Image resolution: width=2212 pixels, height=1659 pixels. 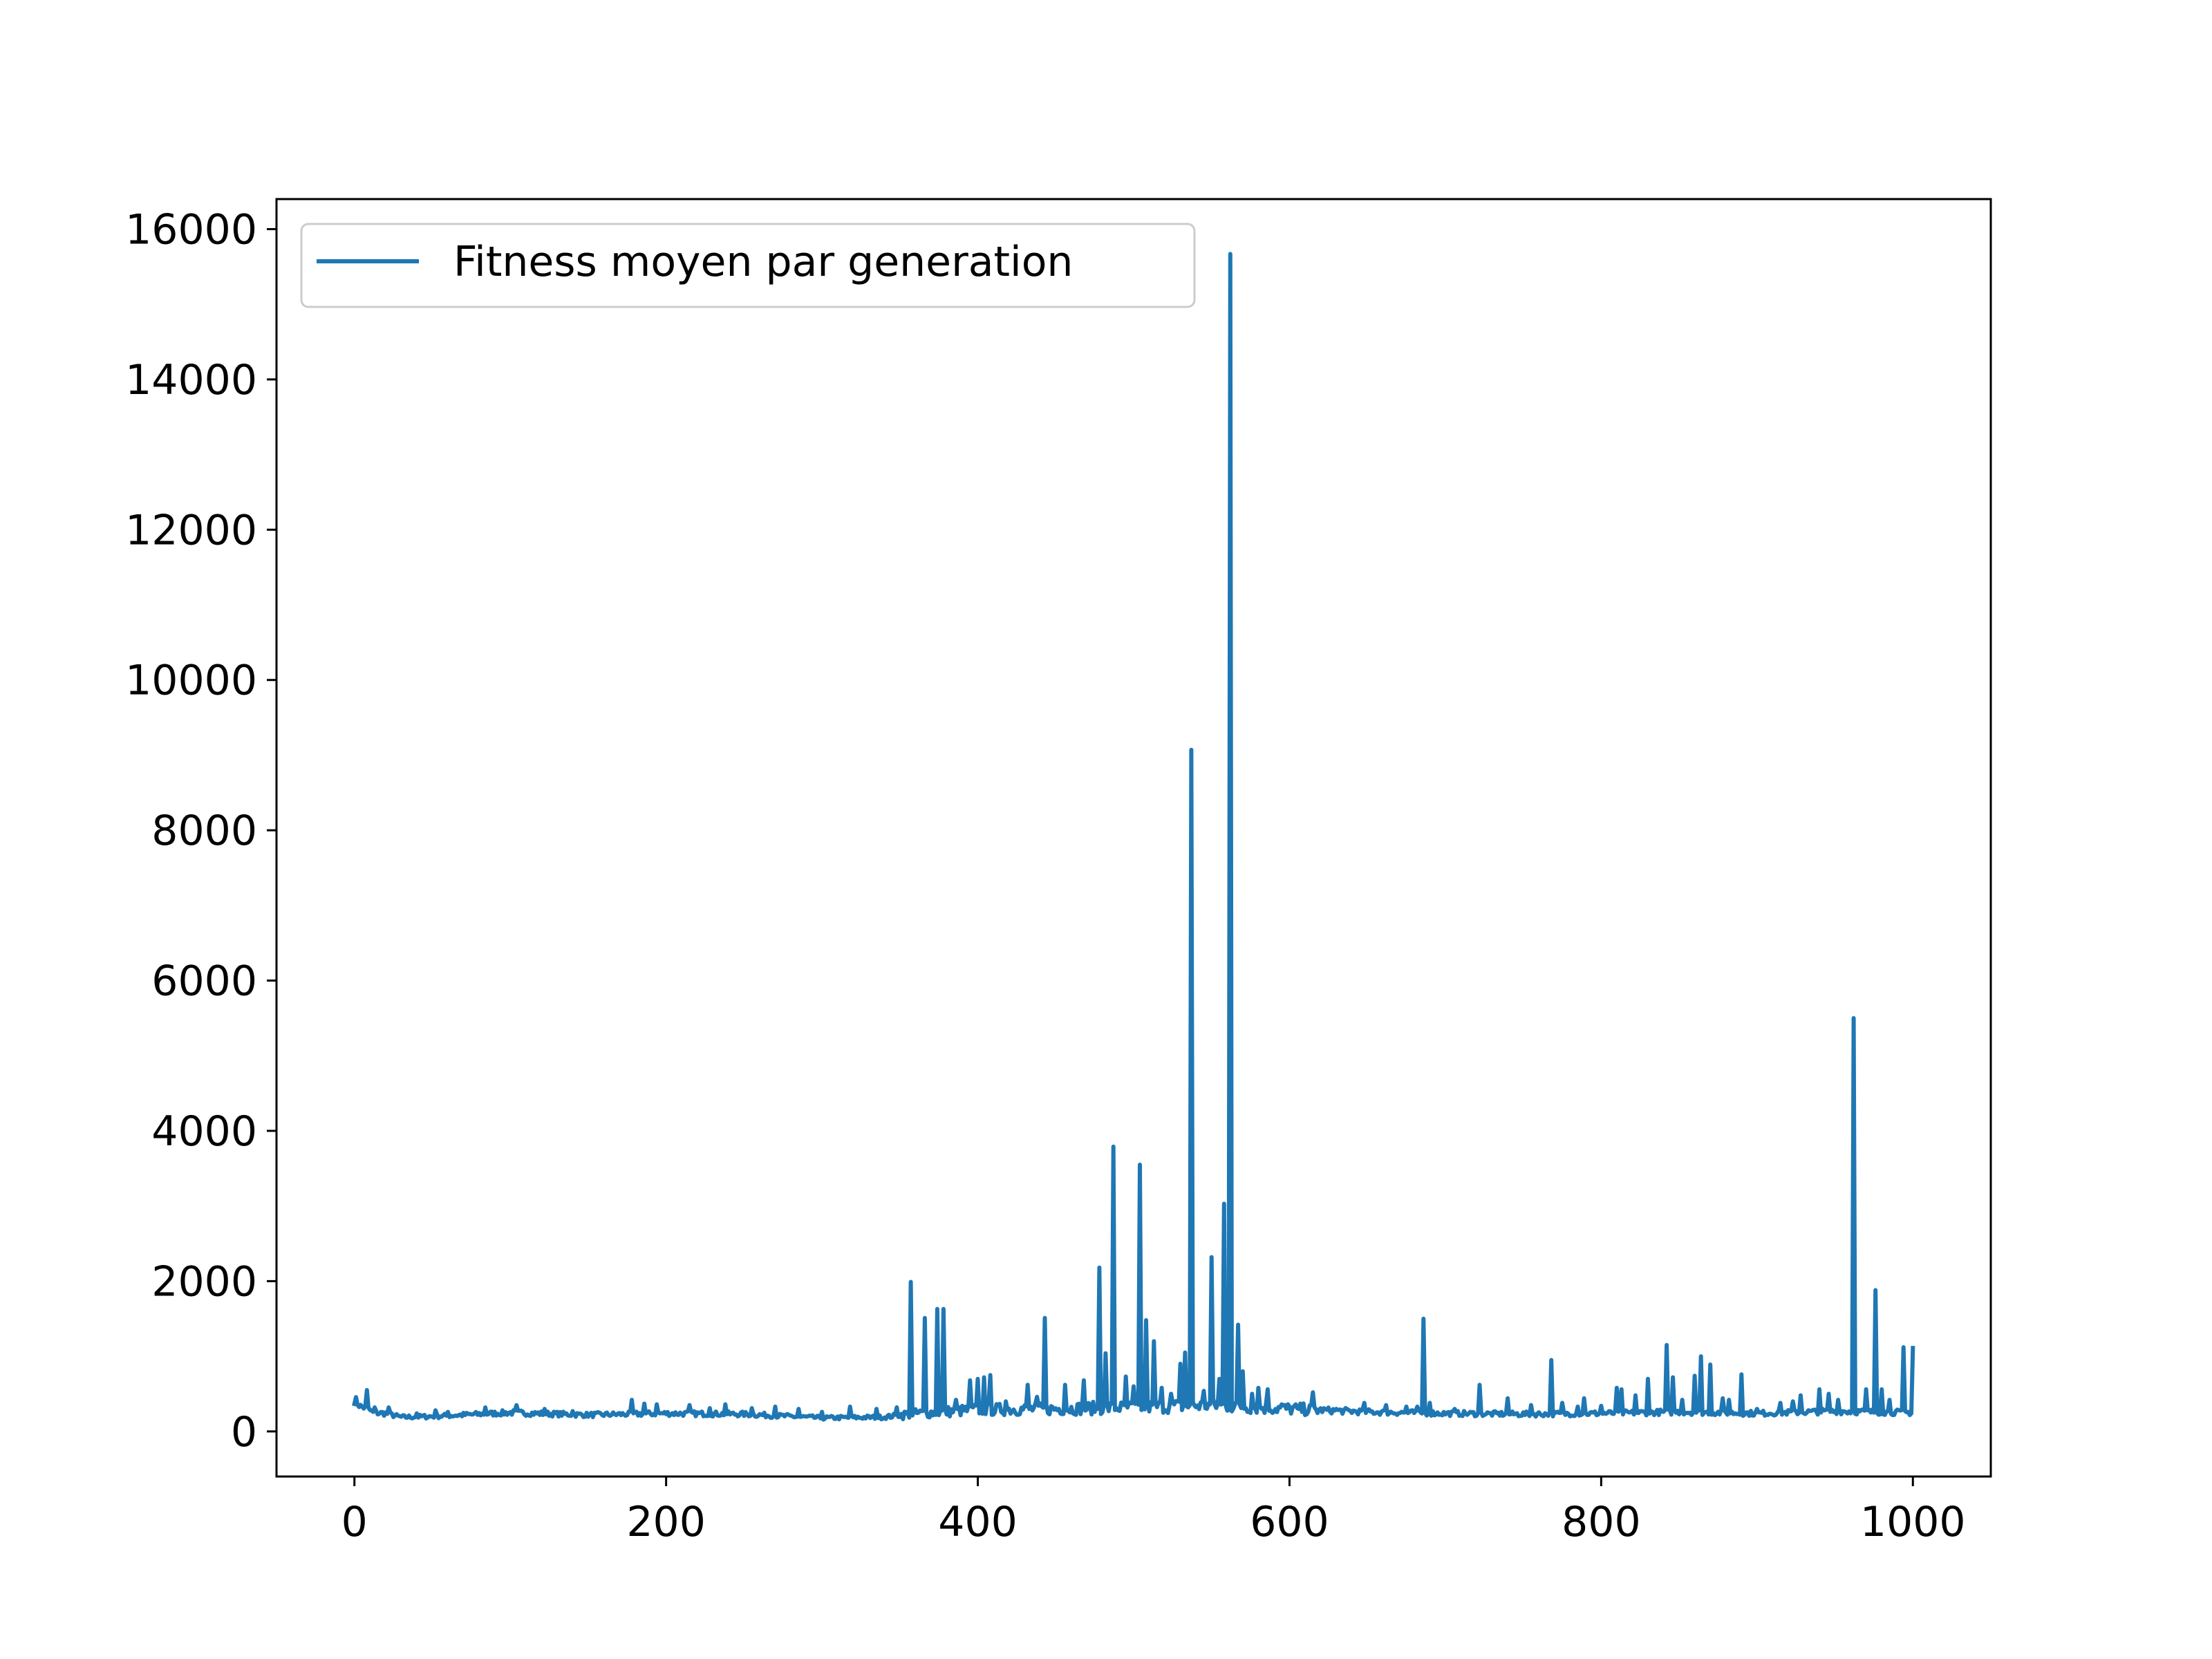 I want to click on x-tick-label: 0, so click(x=354, y=1522).